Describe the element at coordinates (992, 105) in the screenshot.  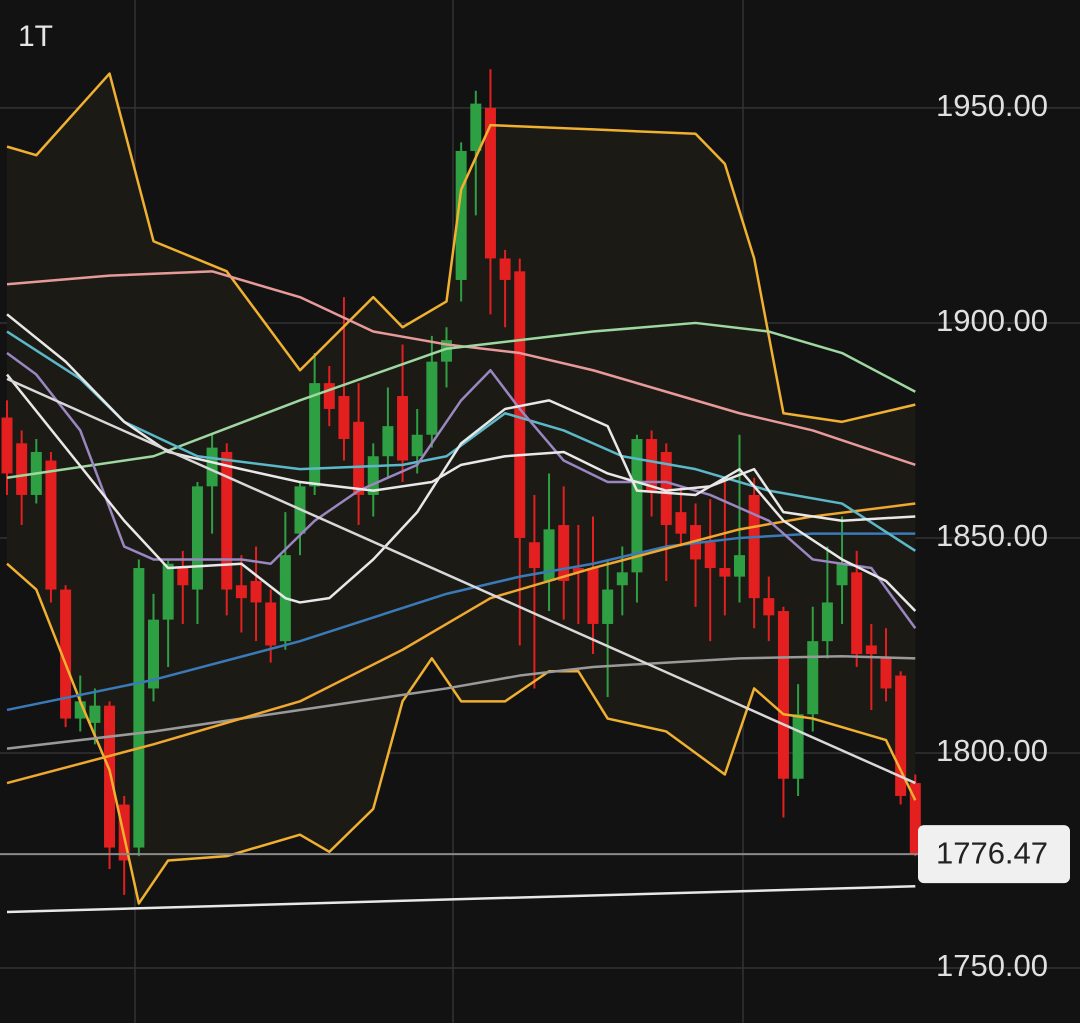
I see `y-tick-label: 1950.00` at that location.